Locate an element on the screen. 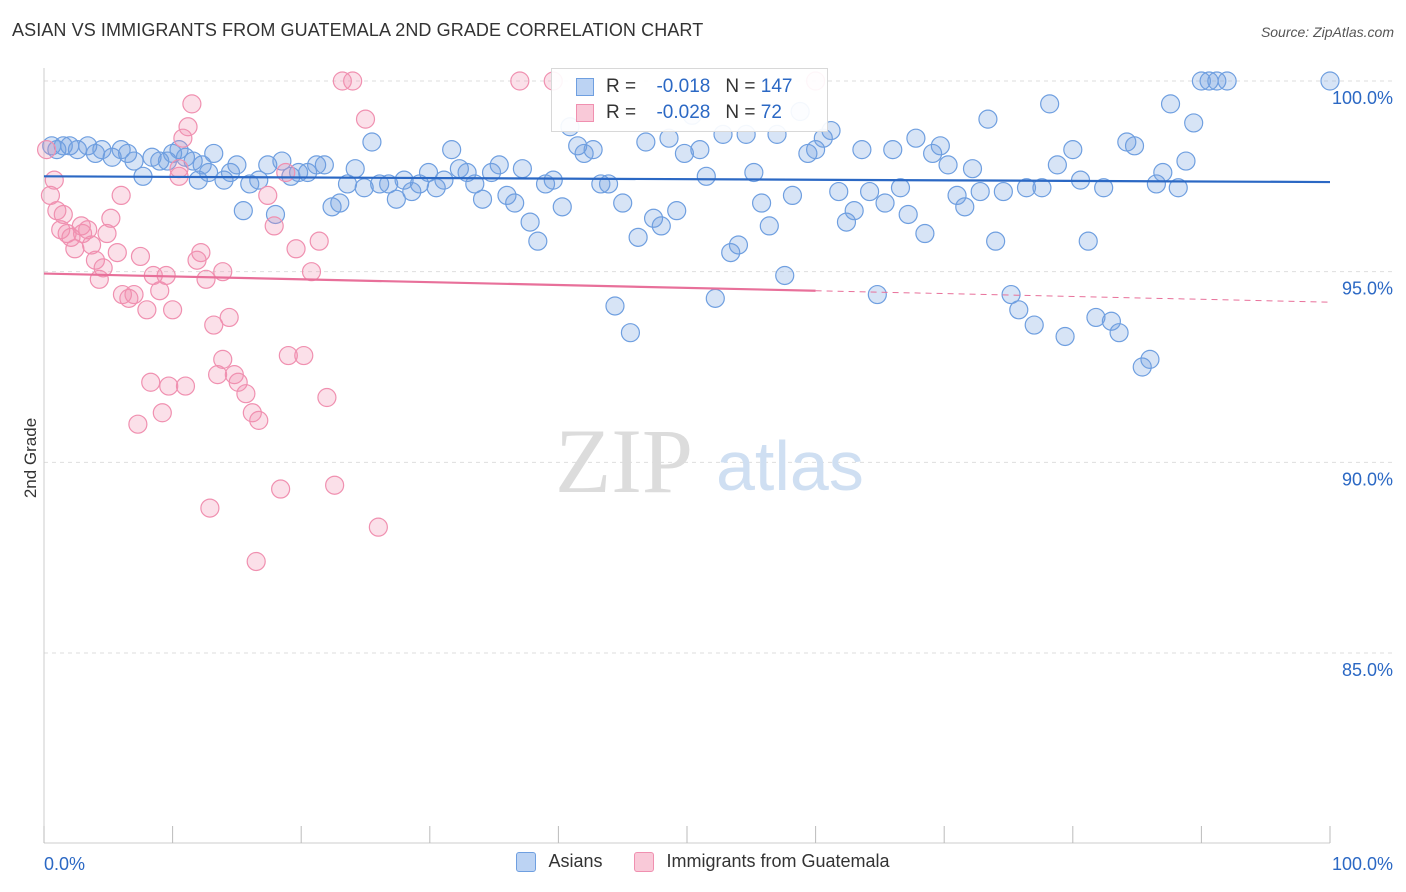 The width and height of the screenshot is (1406, 892). watermark-atlas: atlas is located at coordinates (790, 466).